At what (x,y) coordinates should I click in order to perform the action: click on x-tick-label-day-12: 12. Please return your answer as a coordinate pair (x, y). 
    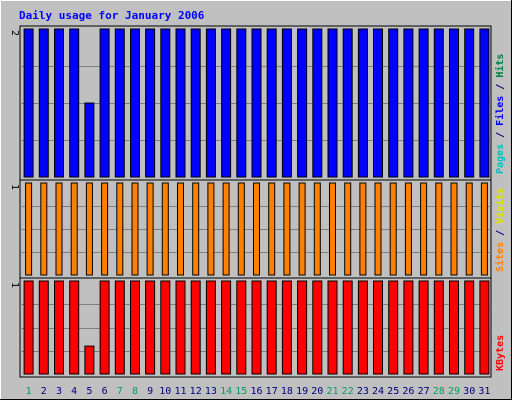
    Looking at the image, I should click on (196, 391).